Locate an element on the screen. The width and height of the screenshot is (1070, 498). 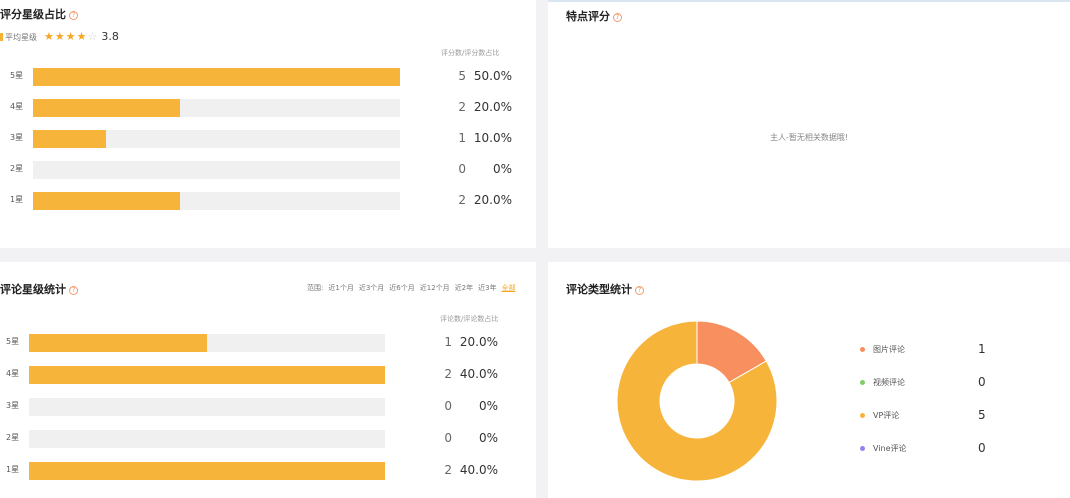
column-header: 评分数/评分数占比 is located at coordinates (470, 53).